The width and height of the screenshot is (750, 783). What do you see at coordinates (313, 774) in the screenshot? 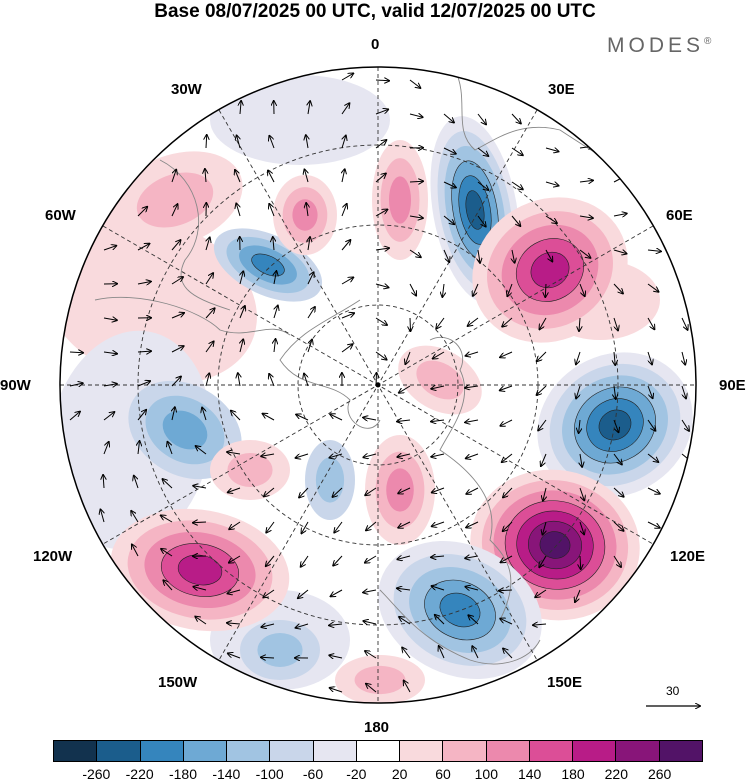
I see `colorbar-tick-label: -60` at bounding box center [313, 774].